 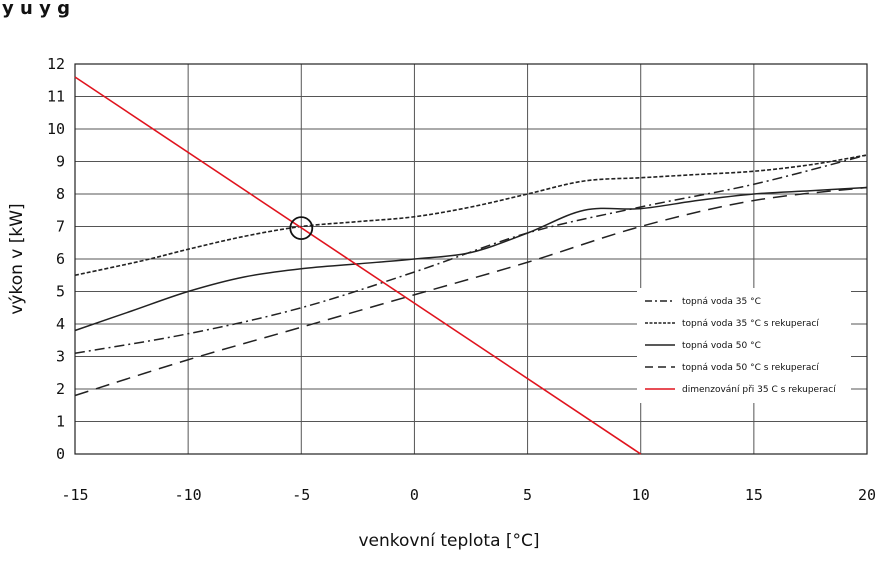 I want to click on y-tick-label: 3, so click(x=60, y=357).